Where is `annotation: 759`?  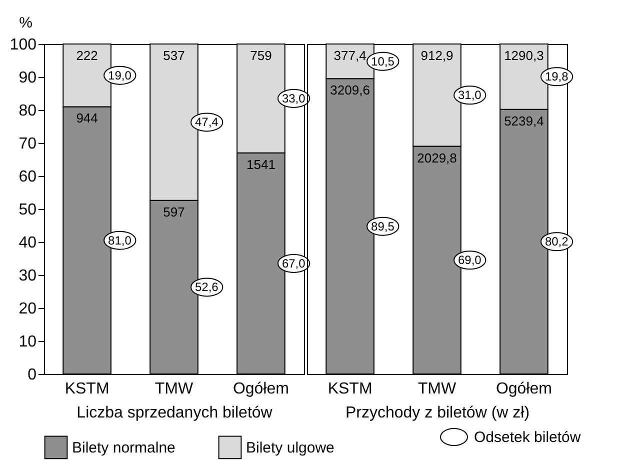 annotation: 759 is located at coordinates (261, 55).